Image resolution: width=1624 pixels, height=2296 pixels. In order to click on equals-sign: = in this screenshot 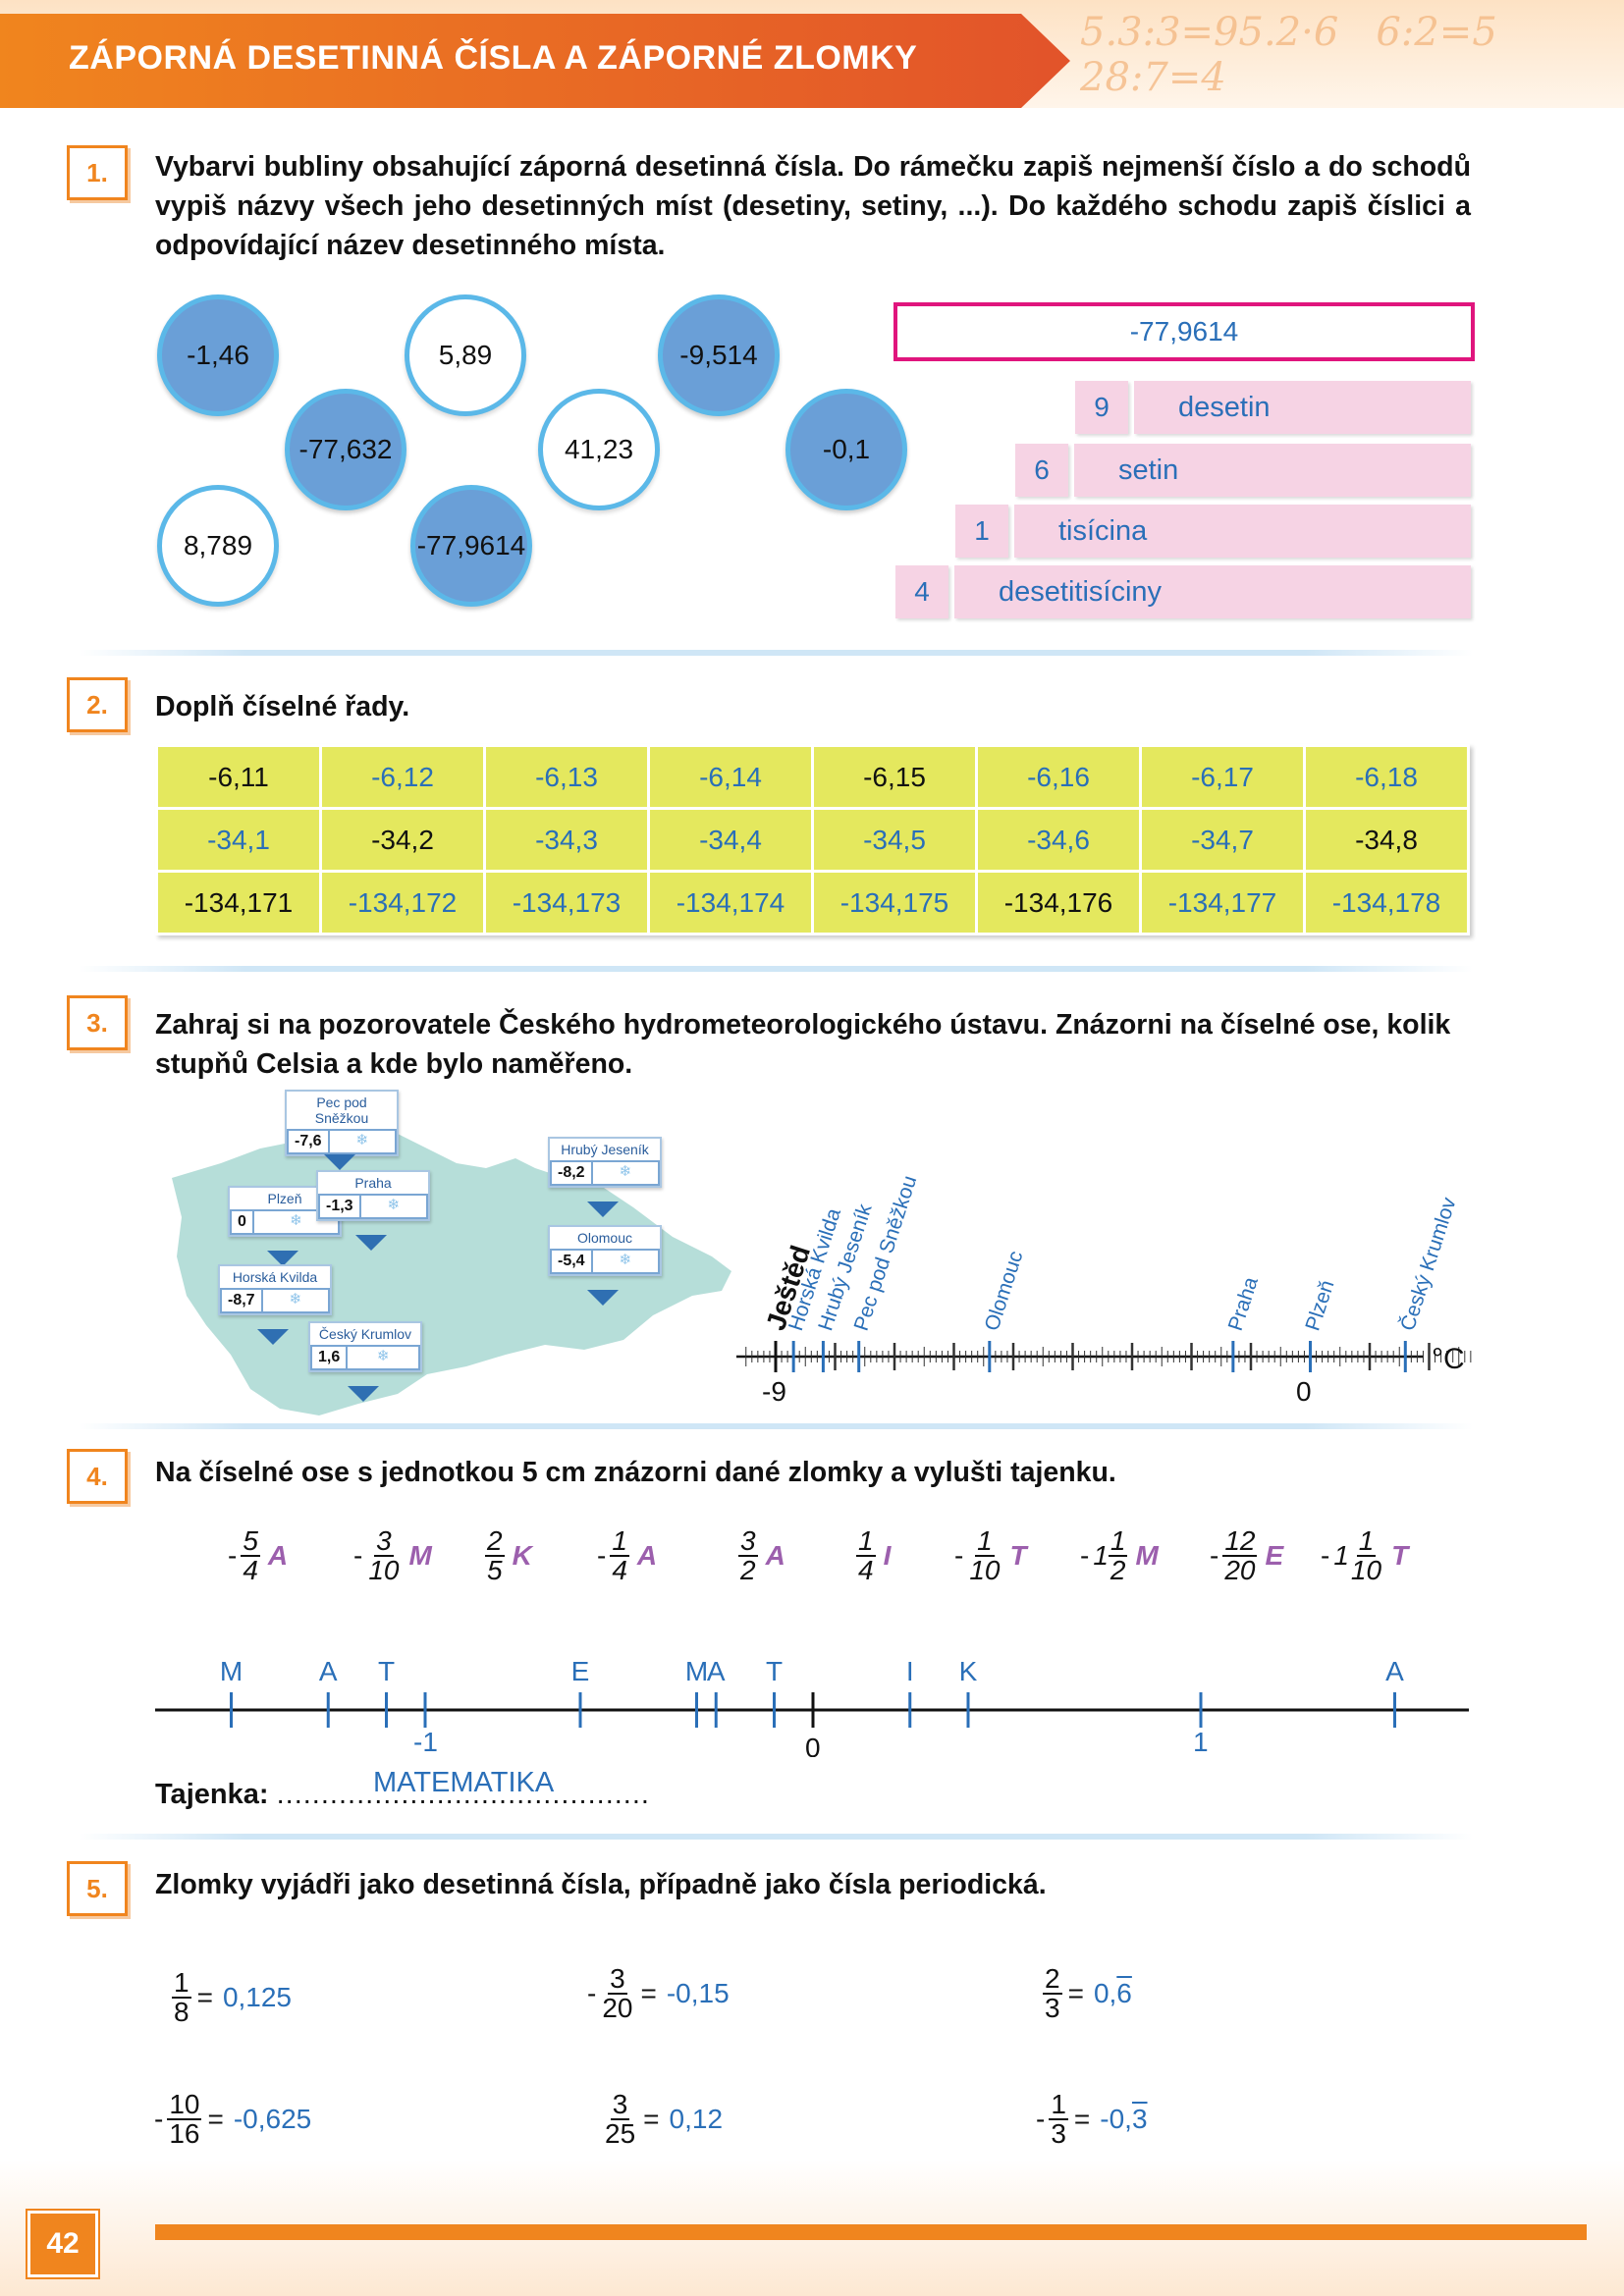, I will do `click(215, 2119)`.